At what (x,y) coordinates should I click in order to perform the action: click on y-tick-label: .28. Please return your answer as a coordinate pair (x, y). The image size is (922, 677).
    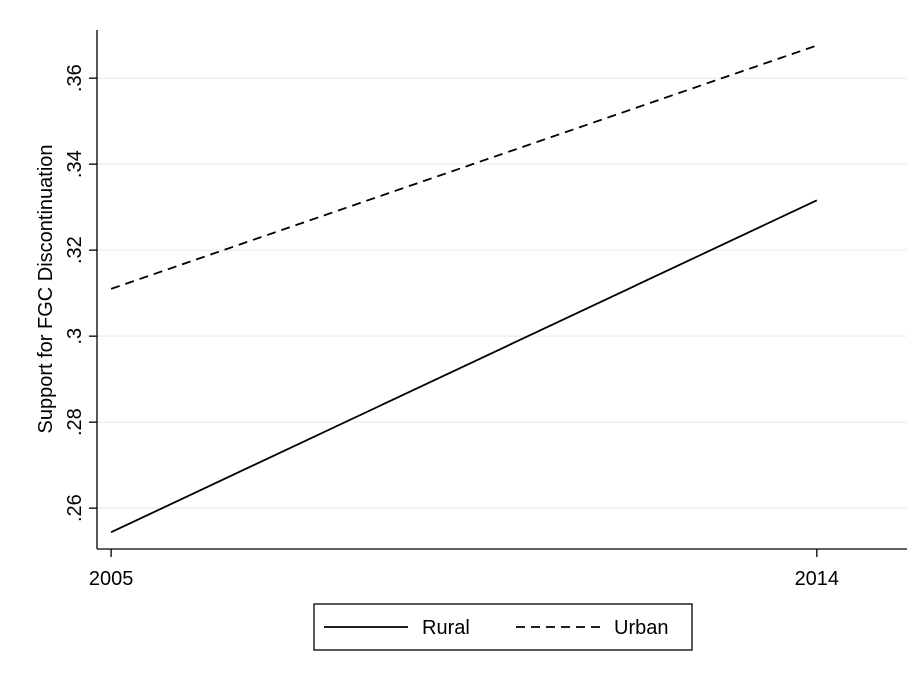
    Looking at the image, I should click on (75, 422).